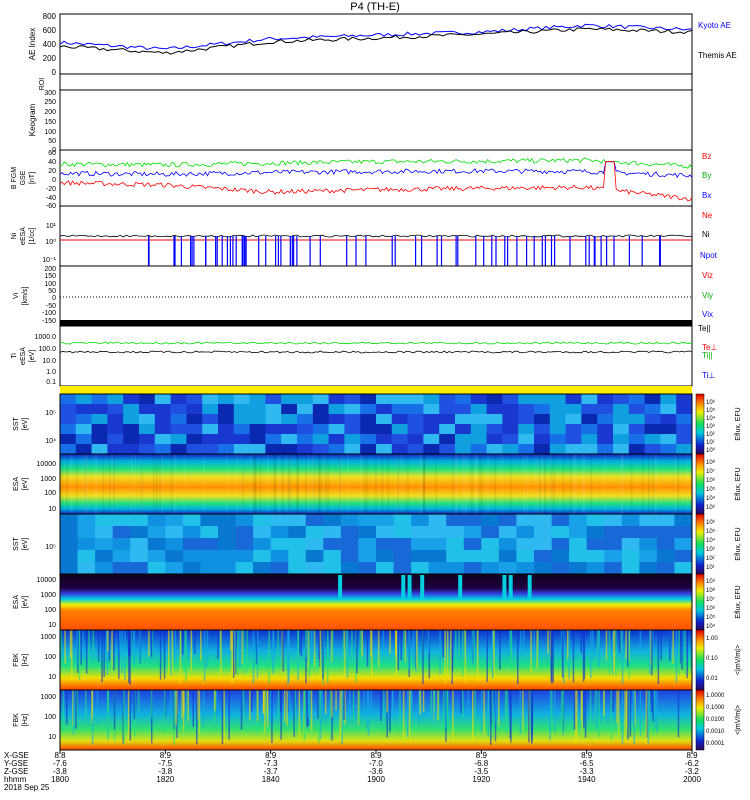 The height and width of the screenshot is (800, 750). Describe the element at coordinates (376, 39) in the screenshot. I see `ae-series` at that location.